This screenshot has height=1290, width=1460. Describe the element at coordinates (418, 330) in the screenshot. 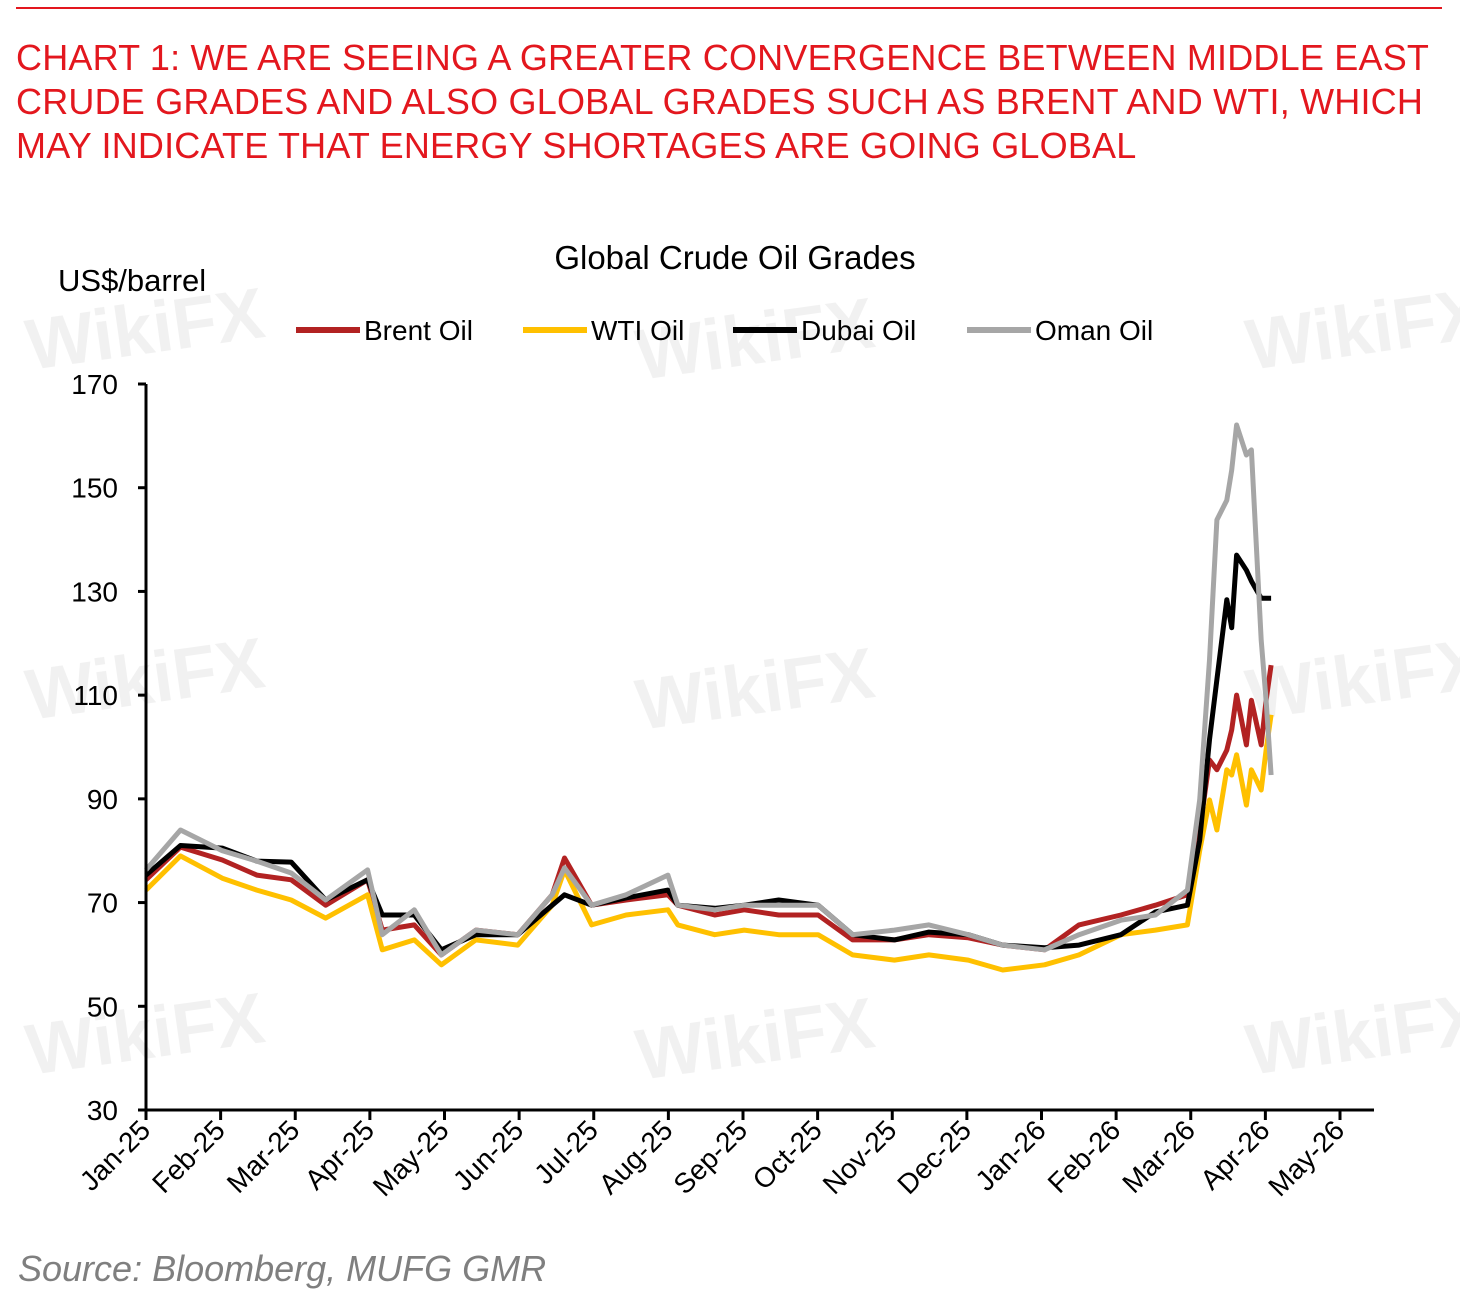

I see `legend-label: Brent Oil` at that location.